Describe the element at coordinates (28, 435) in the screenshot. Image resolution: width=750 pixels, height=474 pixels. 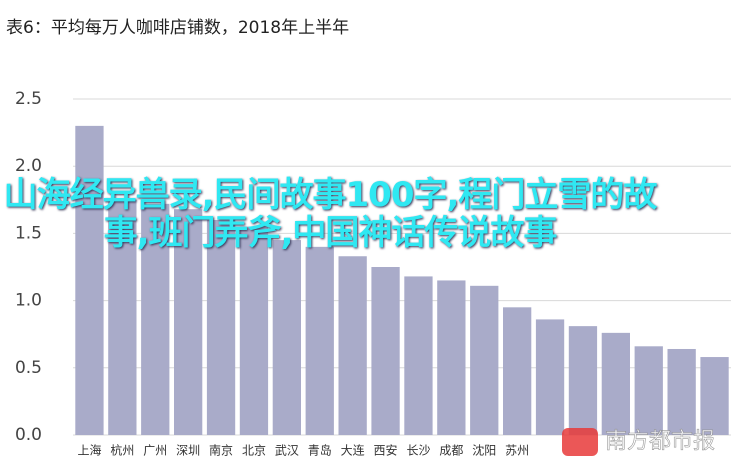
I see `y-tick-label: 0.0` at that location.